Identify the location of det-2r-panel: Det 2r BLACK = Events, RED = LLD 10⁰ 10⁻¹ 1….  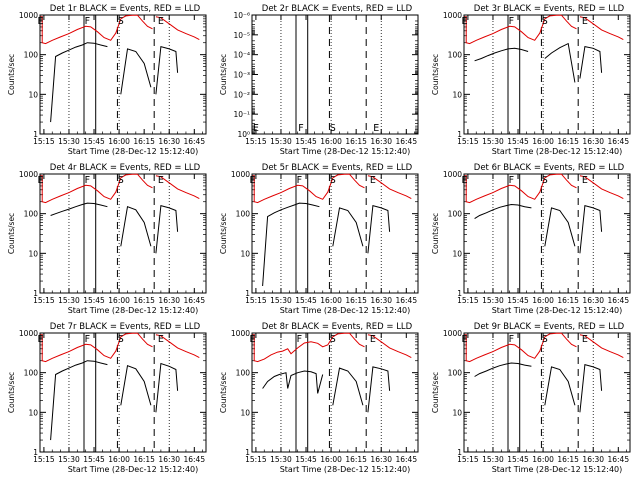
(319, 80).